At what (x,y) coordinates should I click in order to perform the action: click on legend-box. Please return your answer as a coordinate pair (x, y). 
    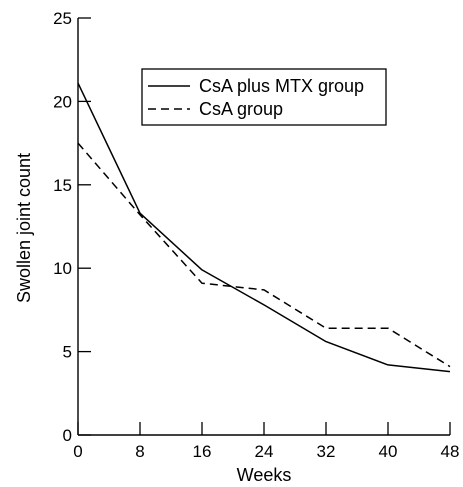
    Looking at the image, I should click on (264, 97).